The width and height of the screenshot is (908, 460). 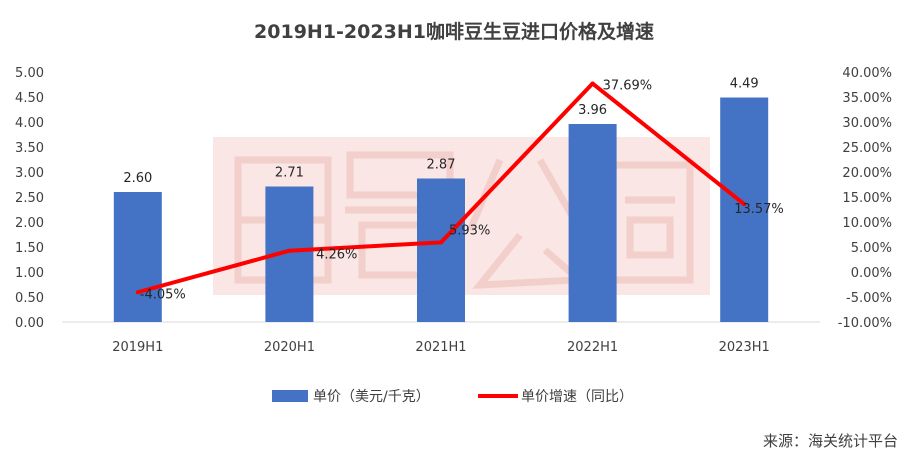 I want to click on left-tick-label: 2.50, so click(x=29, y=198).